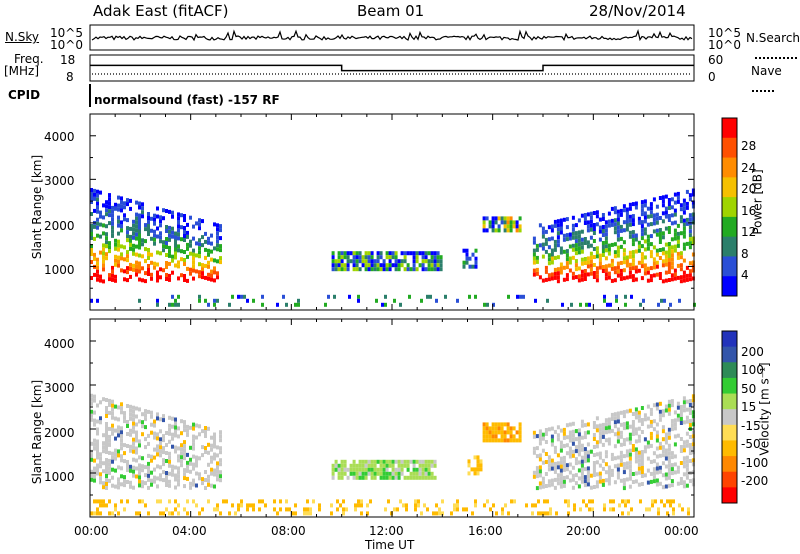  I want to click on nsearch-tick-bottom: 10^0, so click(724, 45).